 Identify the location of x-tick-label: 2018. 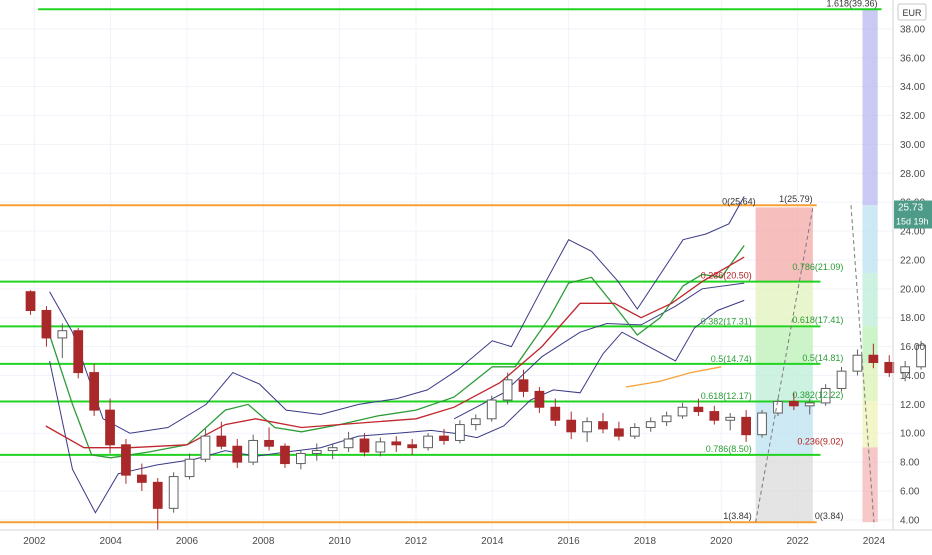
(645, 541).